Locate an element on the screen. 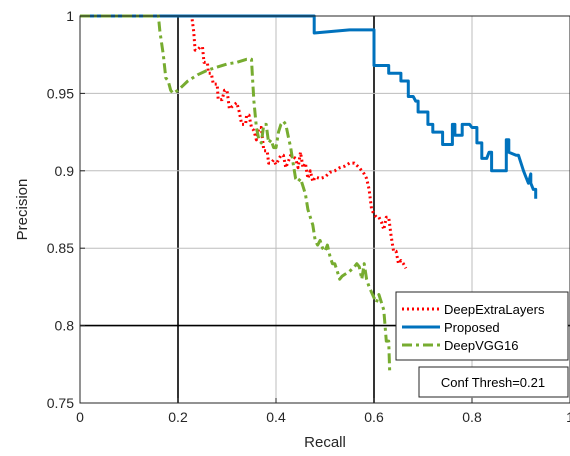 This screenshot has height=456, width=570. y-axis-title: Precision is located at coordinates (22, 210).